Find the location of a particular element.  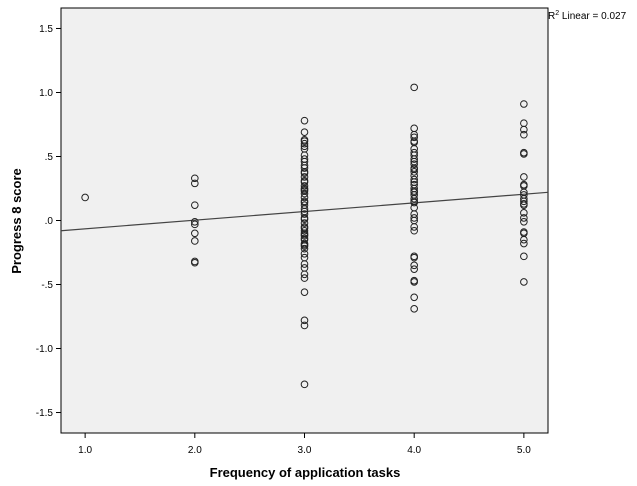

y-tick-label: -1.5 is located at coordinates (45, 413).